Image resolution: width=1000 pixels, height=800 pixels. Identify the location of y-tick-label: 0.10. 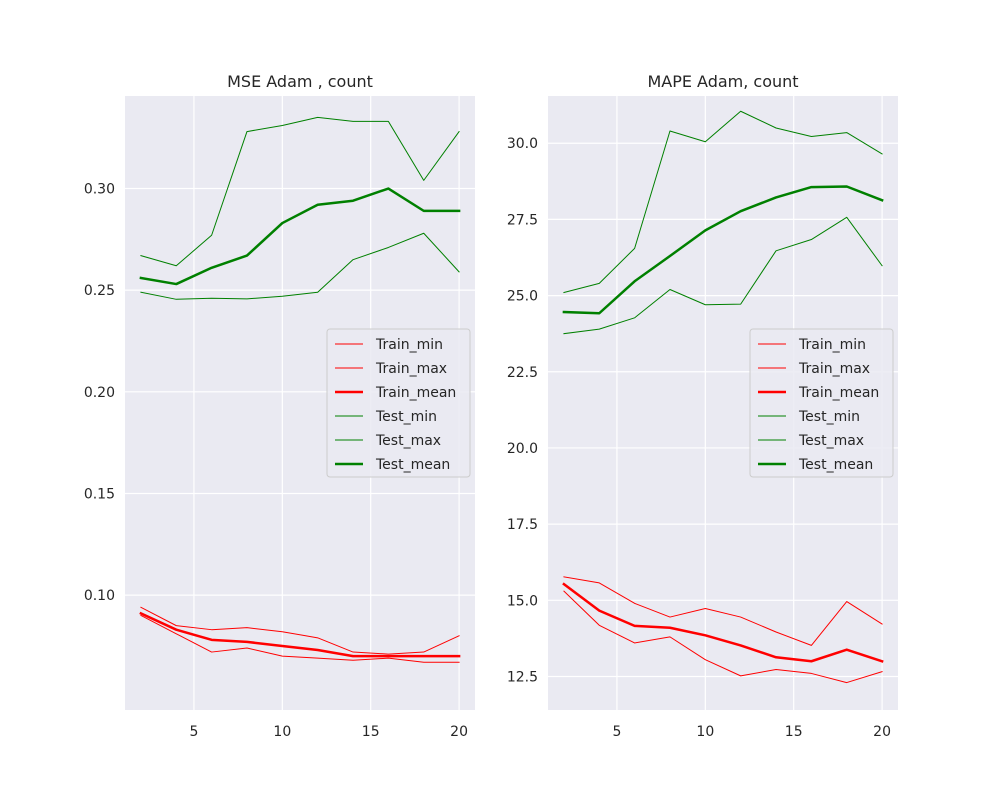
(99, 596).